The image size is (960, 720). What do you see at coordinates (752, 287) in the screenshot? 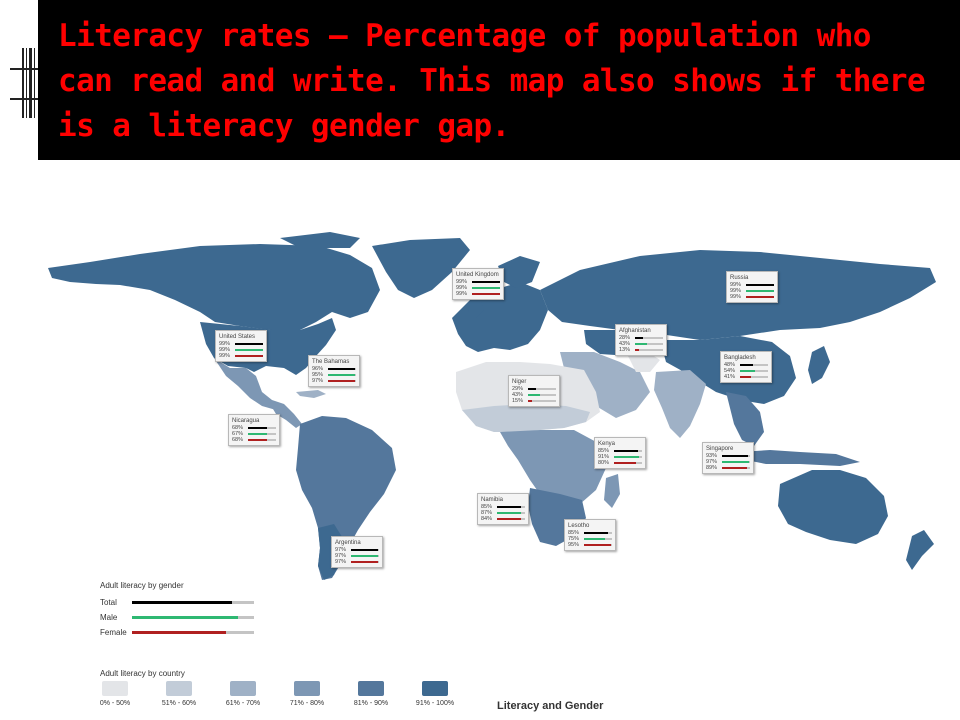
I see `callout-russia: Russia 99% 99% 99%` at bounding box center [752, 287].